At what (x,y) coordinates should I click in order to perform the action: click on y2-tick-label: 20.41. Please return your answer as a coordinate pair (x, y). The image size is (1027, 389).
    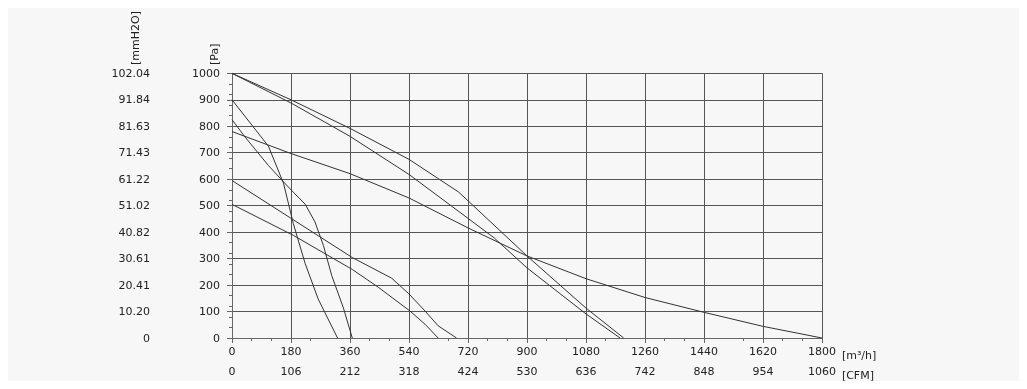
    Looking at the image, I should click on (134, 285).